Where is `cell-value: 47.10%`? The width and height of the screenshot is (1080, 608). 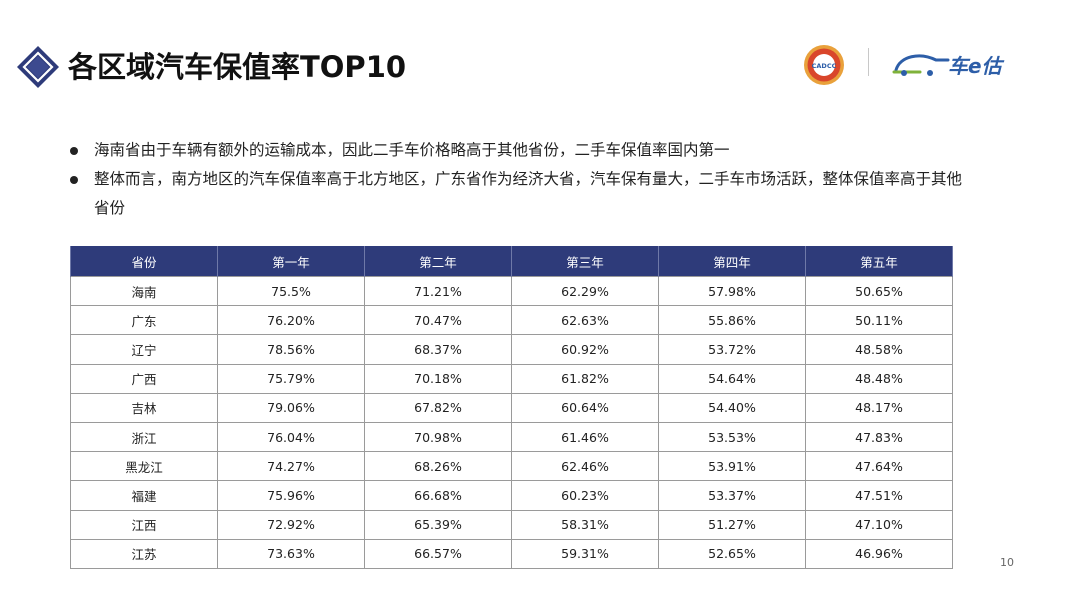 cell-value: 47.10% is located at coordinates (879, 524).